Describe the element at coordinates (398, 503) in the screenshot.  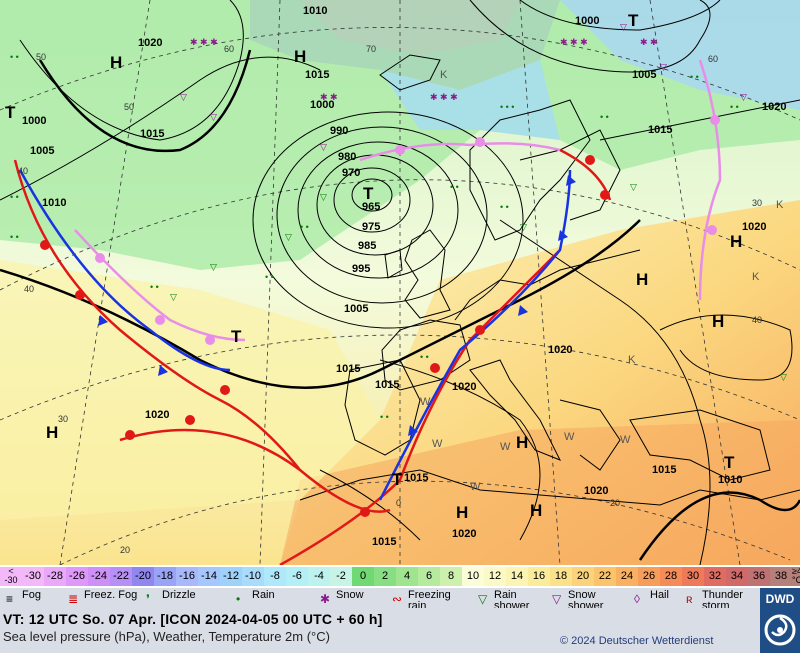
I see `svg-text: 0` at that location.